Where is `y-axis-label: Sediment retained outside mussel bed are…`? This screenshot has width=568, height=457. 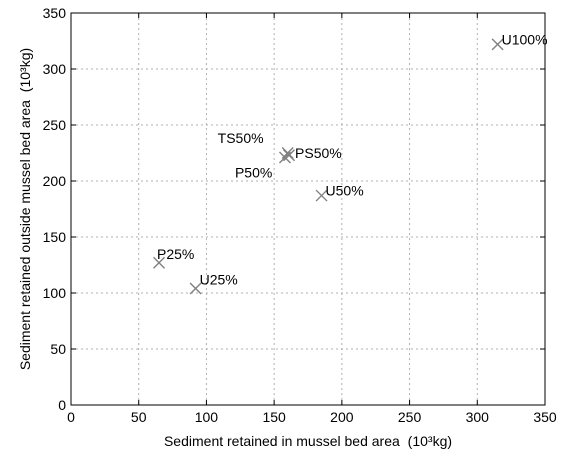 y-axis-label: Sediment retained outside mussel bed are… is located at coordinates (25, 209).